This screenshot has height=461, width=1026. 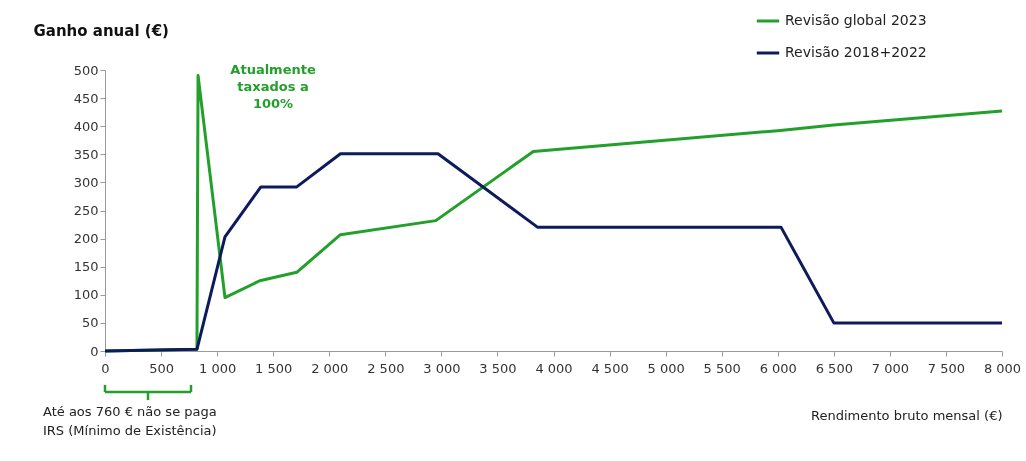 What do you see at coordinates (610, 368) in the screenshot?
I see `x-tick-label: 4 500` at bounding box center [610, 368].